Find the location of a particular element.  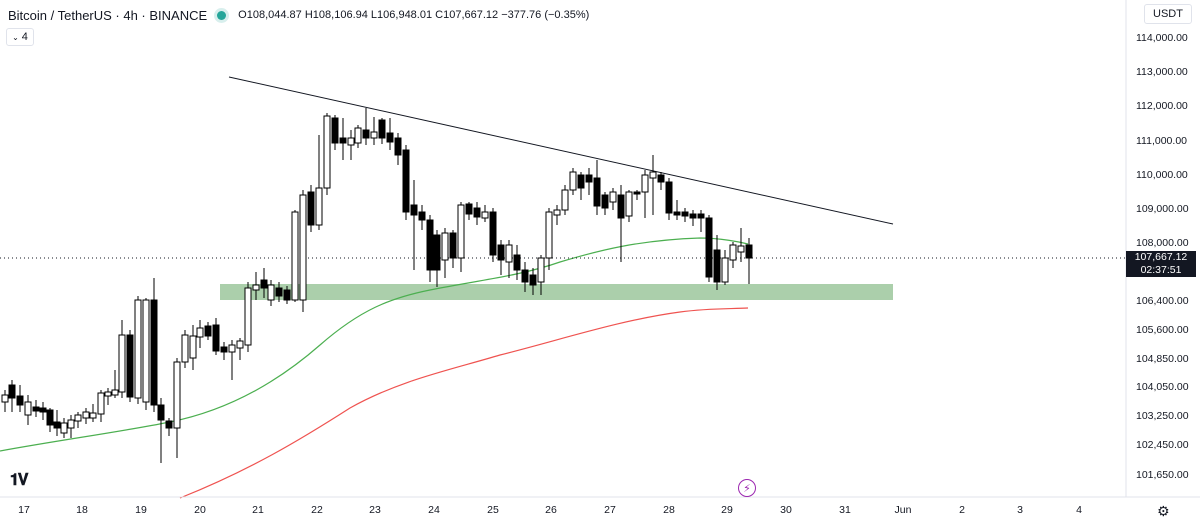

time-axis-label: 25 is located at coordinates (493, 510).